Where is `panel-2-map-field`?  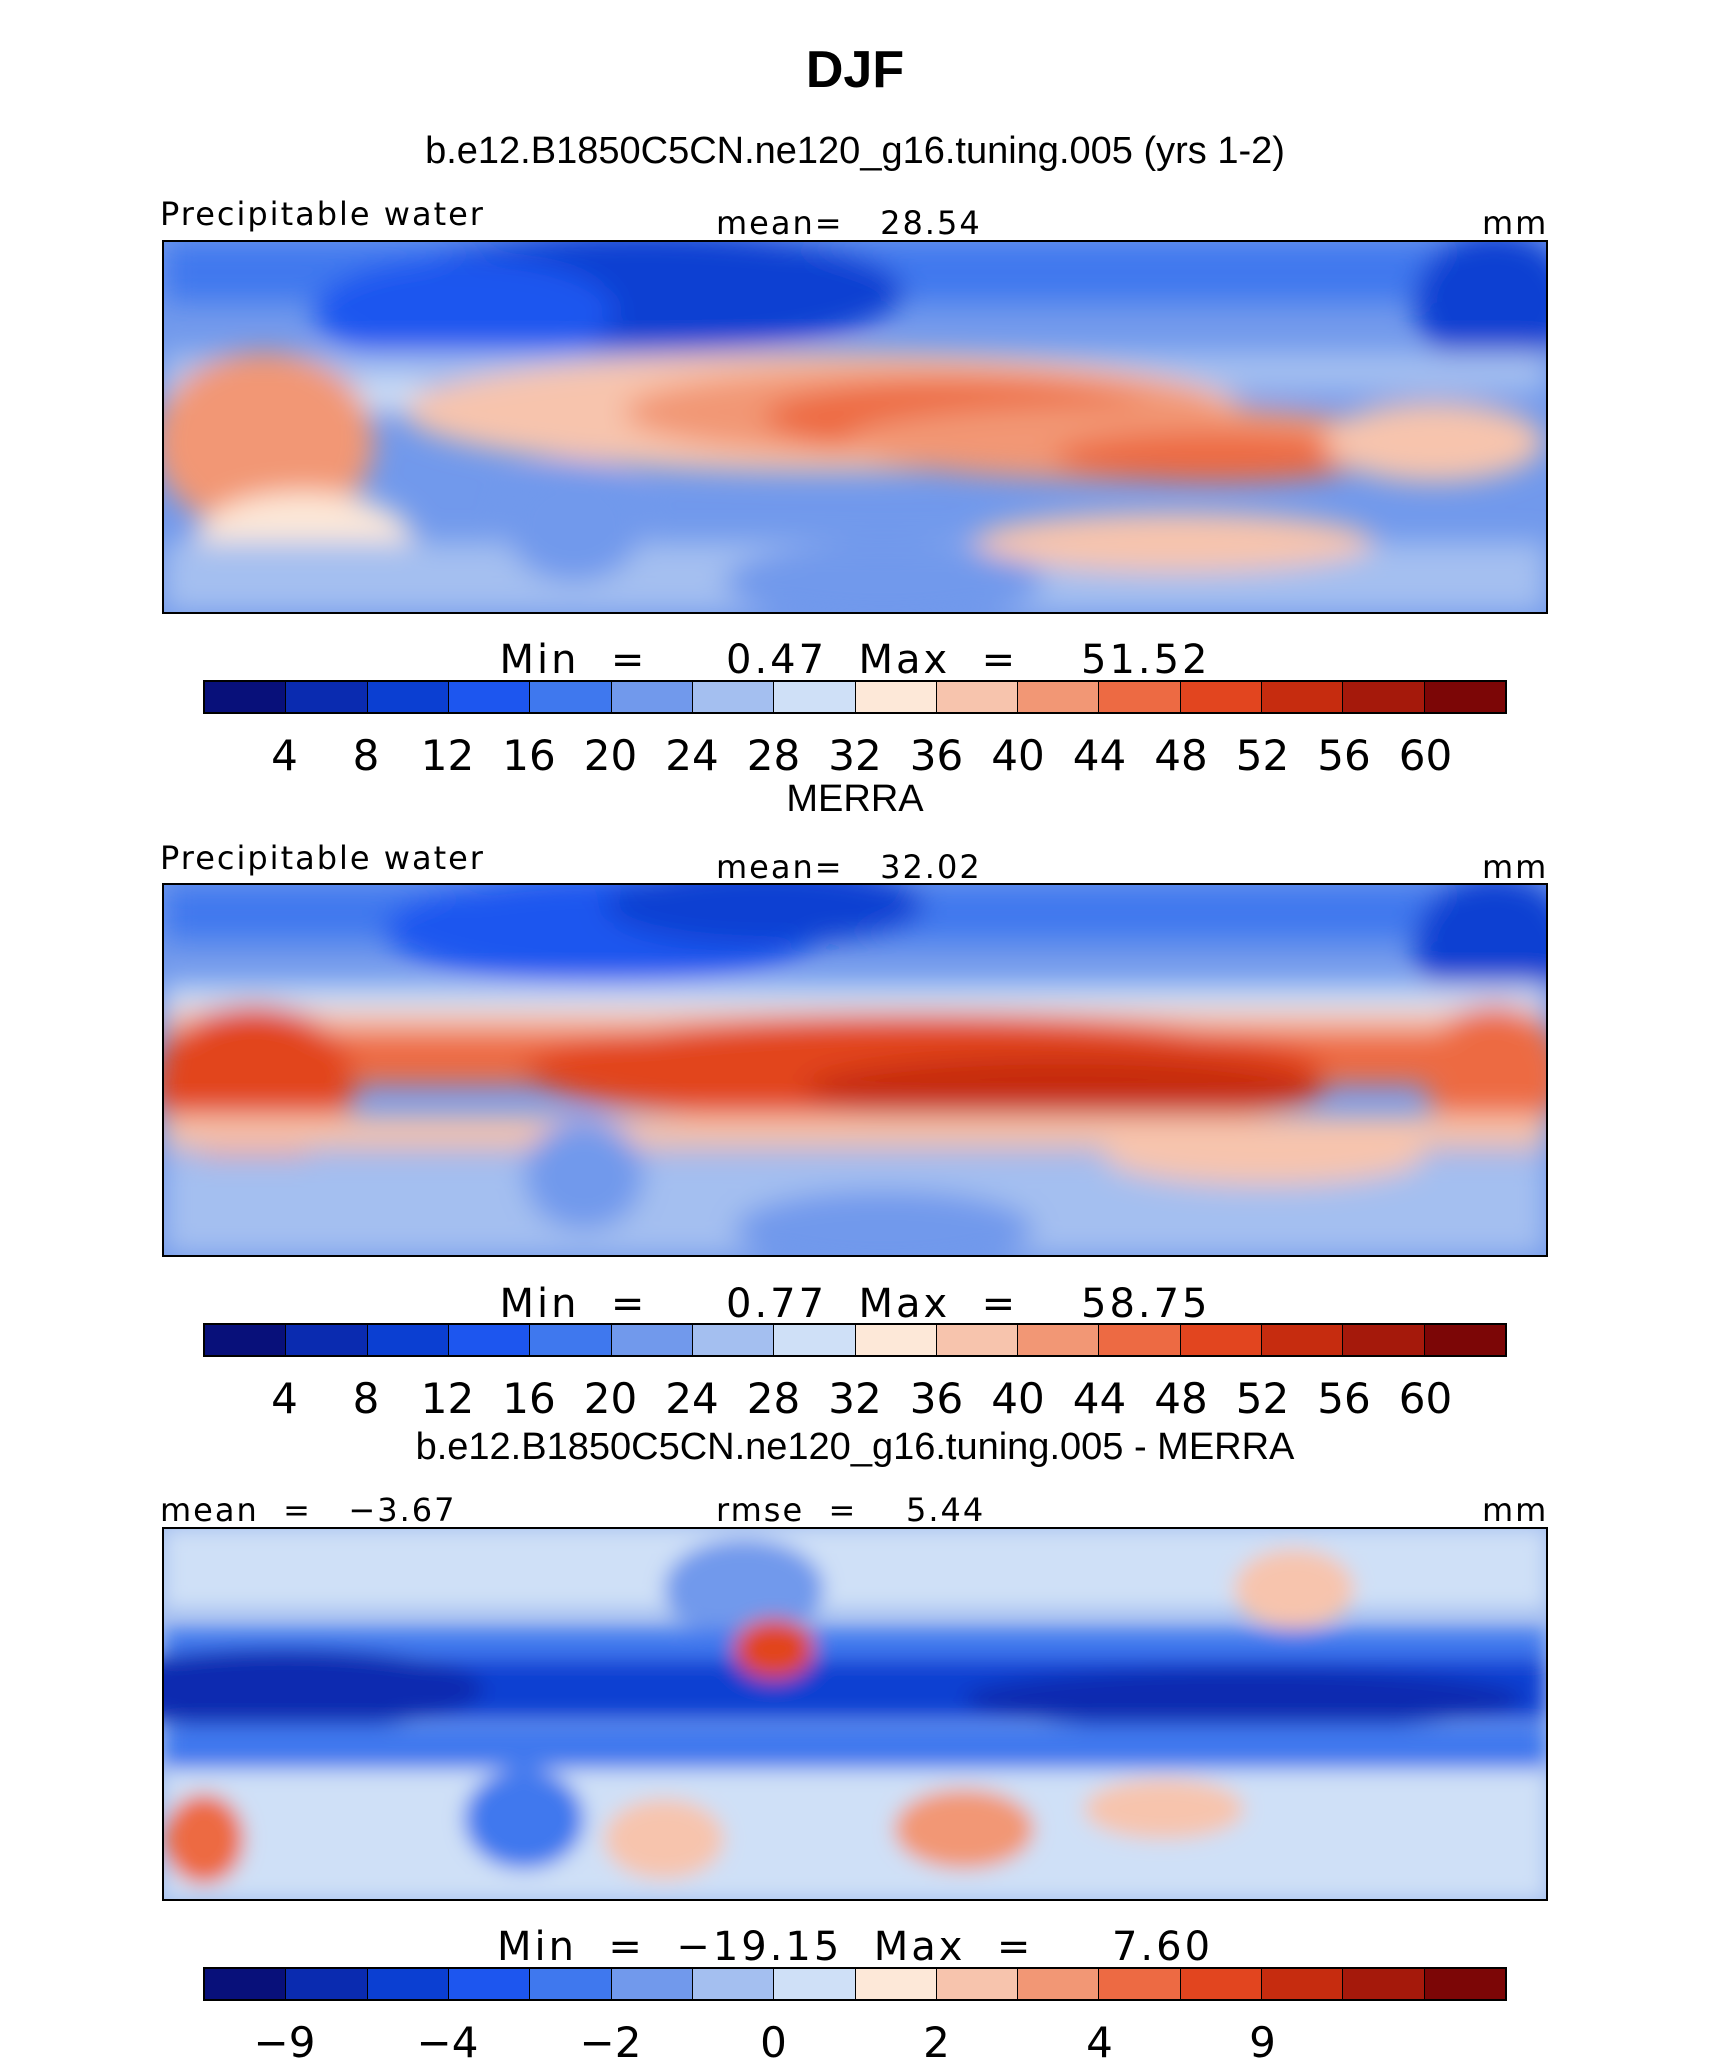 panel-2-map-field is located at coordinates (855, 1070).